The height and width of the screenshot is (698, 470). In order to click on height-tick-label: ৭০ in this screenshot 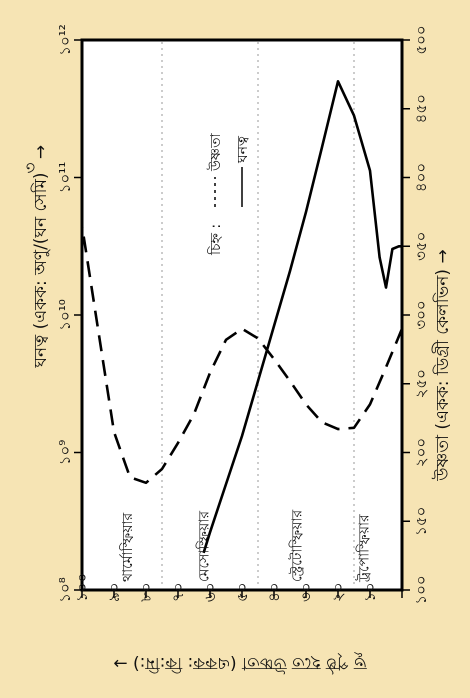, I will do `click(178, 592)`.